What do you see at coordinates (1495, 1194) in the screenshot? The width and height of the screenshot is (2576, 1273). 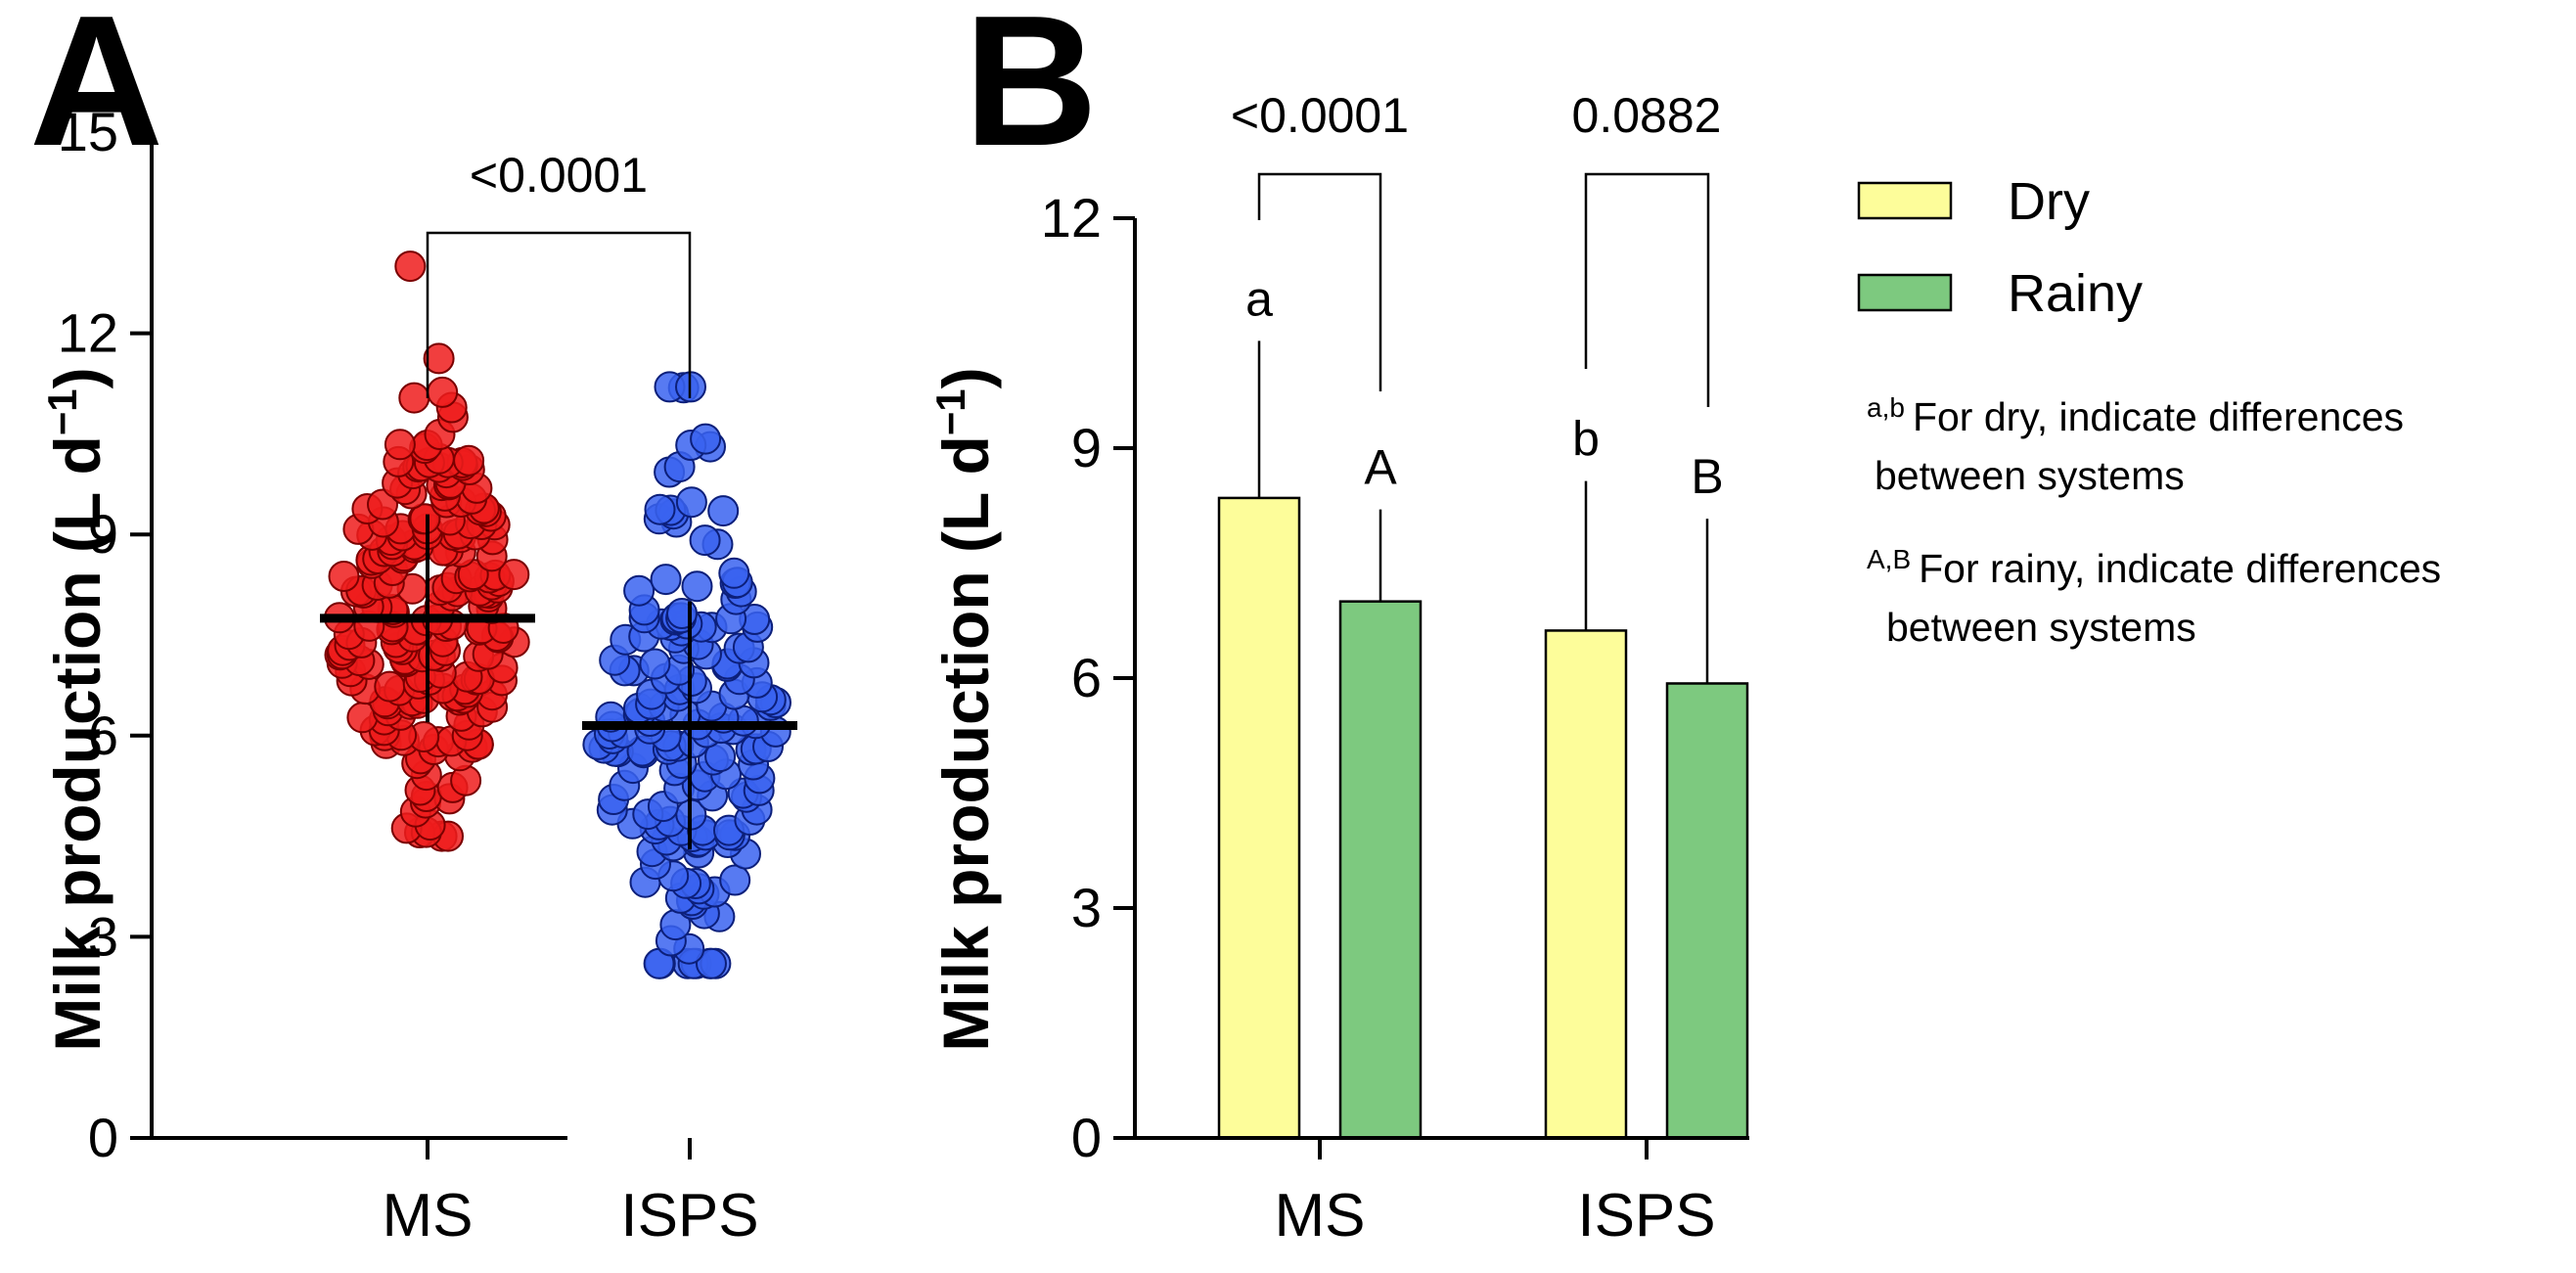 I see `panel-b-x-axis: MS ISPS` at bounding box center [1495, 1194].